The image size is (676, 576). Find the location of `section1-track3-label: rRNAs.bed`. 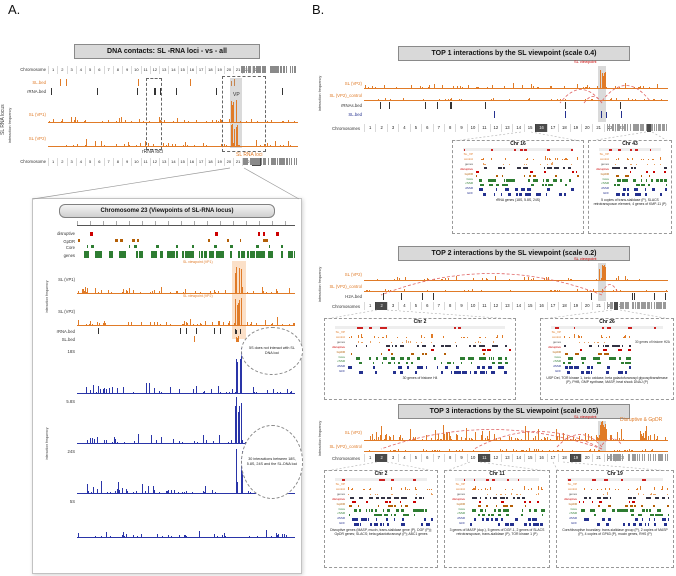

section1-track3-label: rRNAs.bed is located at coordinates (351, 105).